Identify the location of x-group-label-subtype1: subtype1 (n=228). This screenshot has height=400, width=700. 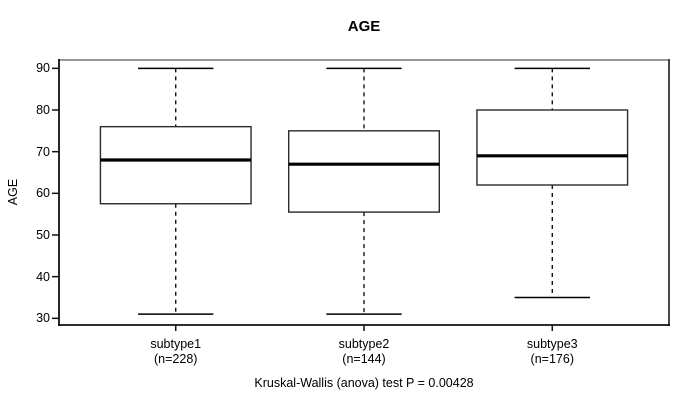
(176, 351).